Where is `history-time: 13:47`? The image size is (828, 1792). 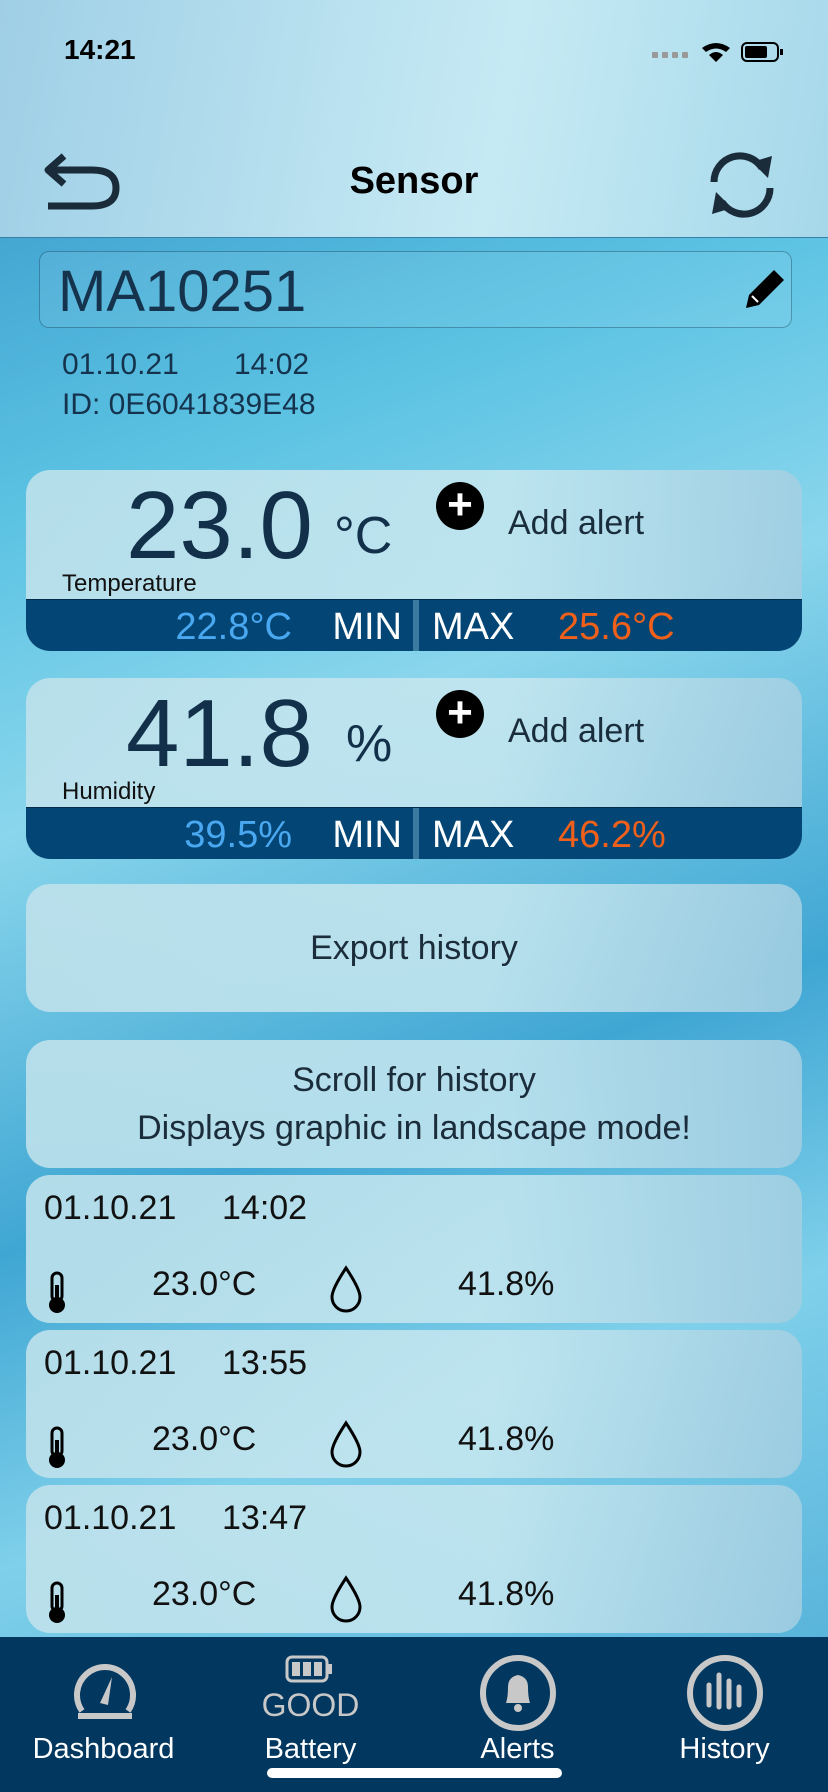 history-time: 13:47 is located at coordinates (265, 1518).